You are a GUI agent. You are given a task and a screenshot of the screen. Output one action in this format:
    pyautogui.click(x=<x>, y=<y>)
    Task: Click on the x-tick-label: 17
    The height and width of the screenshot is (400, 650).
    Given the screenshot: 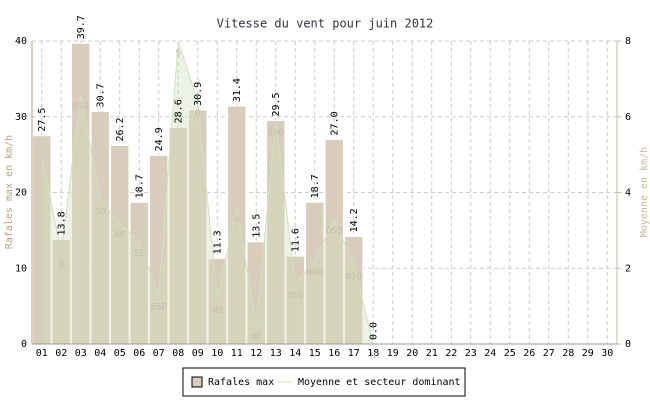 What is the action you would take?
    pyautogui.click(x=354, y=353)
    